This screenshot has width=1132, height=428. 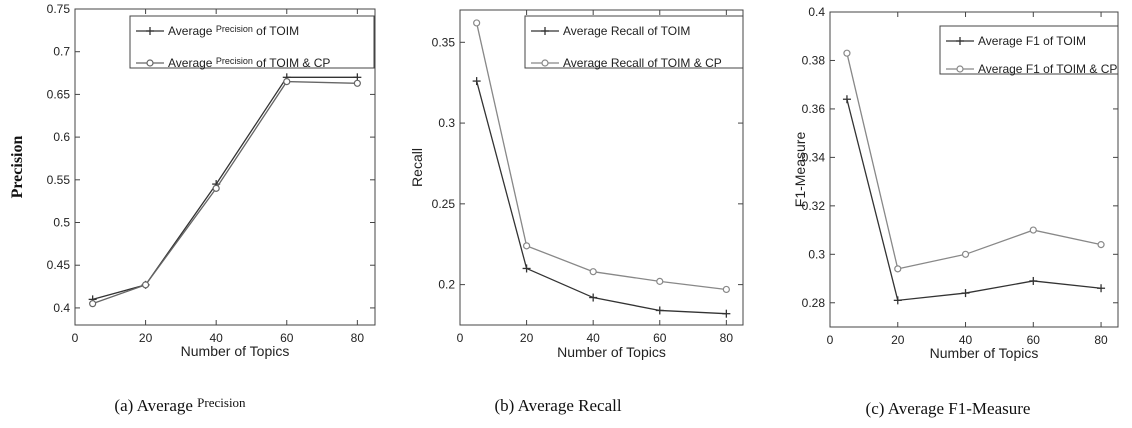 What do you see at coordinates (155, 405) in the screenshot?
I see `caption-part: (a) Average` at bounding box center [155, 405].